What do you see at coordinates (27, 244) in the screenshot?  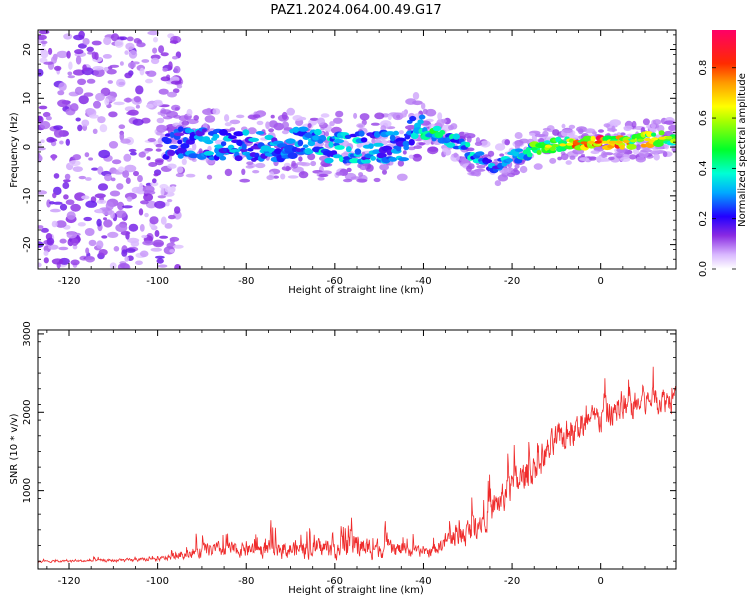 I see `y-tick-label: -20` at bounding box center [27, 244].